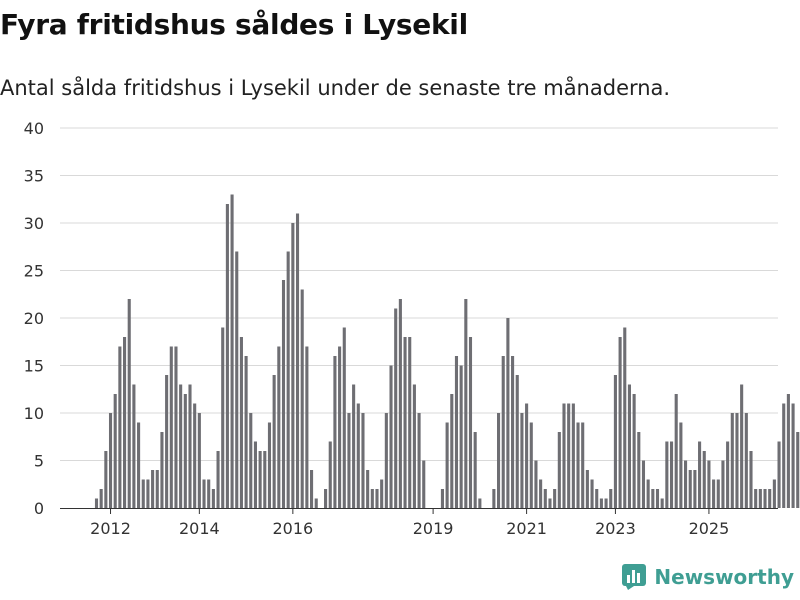 The image size is (800, 600). I want to click on brand-logo: Newsworthy, so click(708, 577).